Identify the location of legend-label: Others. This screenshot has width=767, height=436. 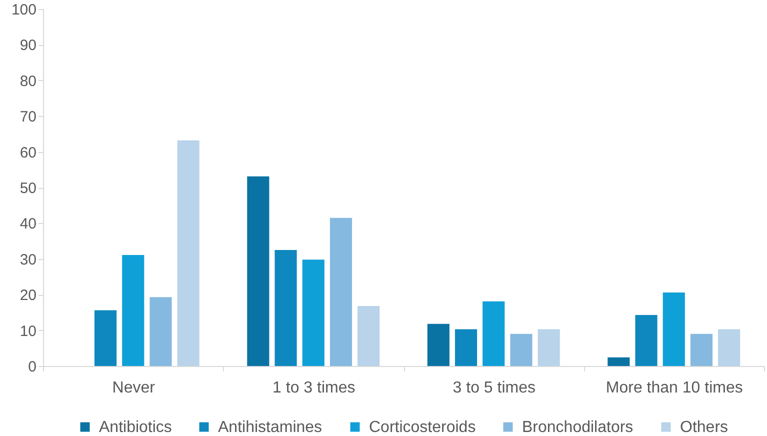
(704, 427).